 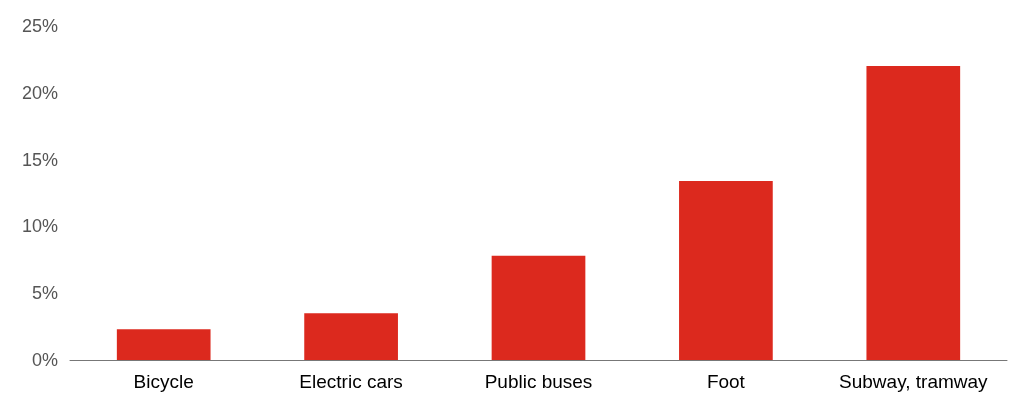 I want to click on x-tick-label: Electric cars, so click(x=351, y=381).